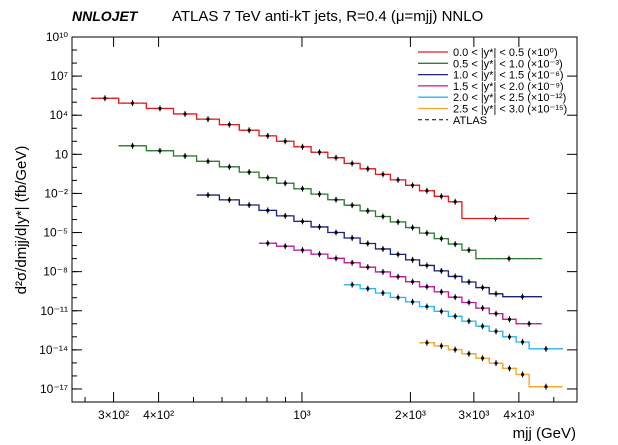  I want to click on legend-label: 1.5 < |y*| < 2.0 (×10⁻⁹), so click(508, 87).